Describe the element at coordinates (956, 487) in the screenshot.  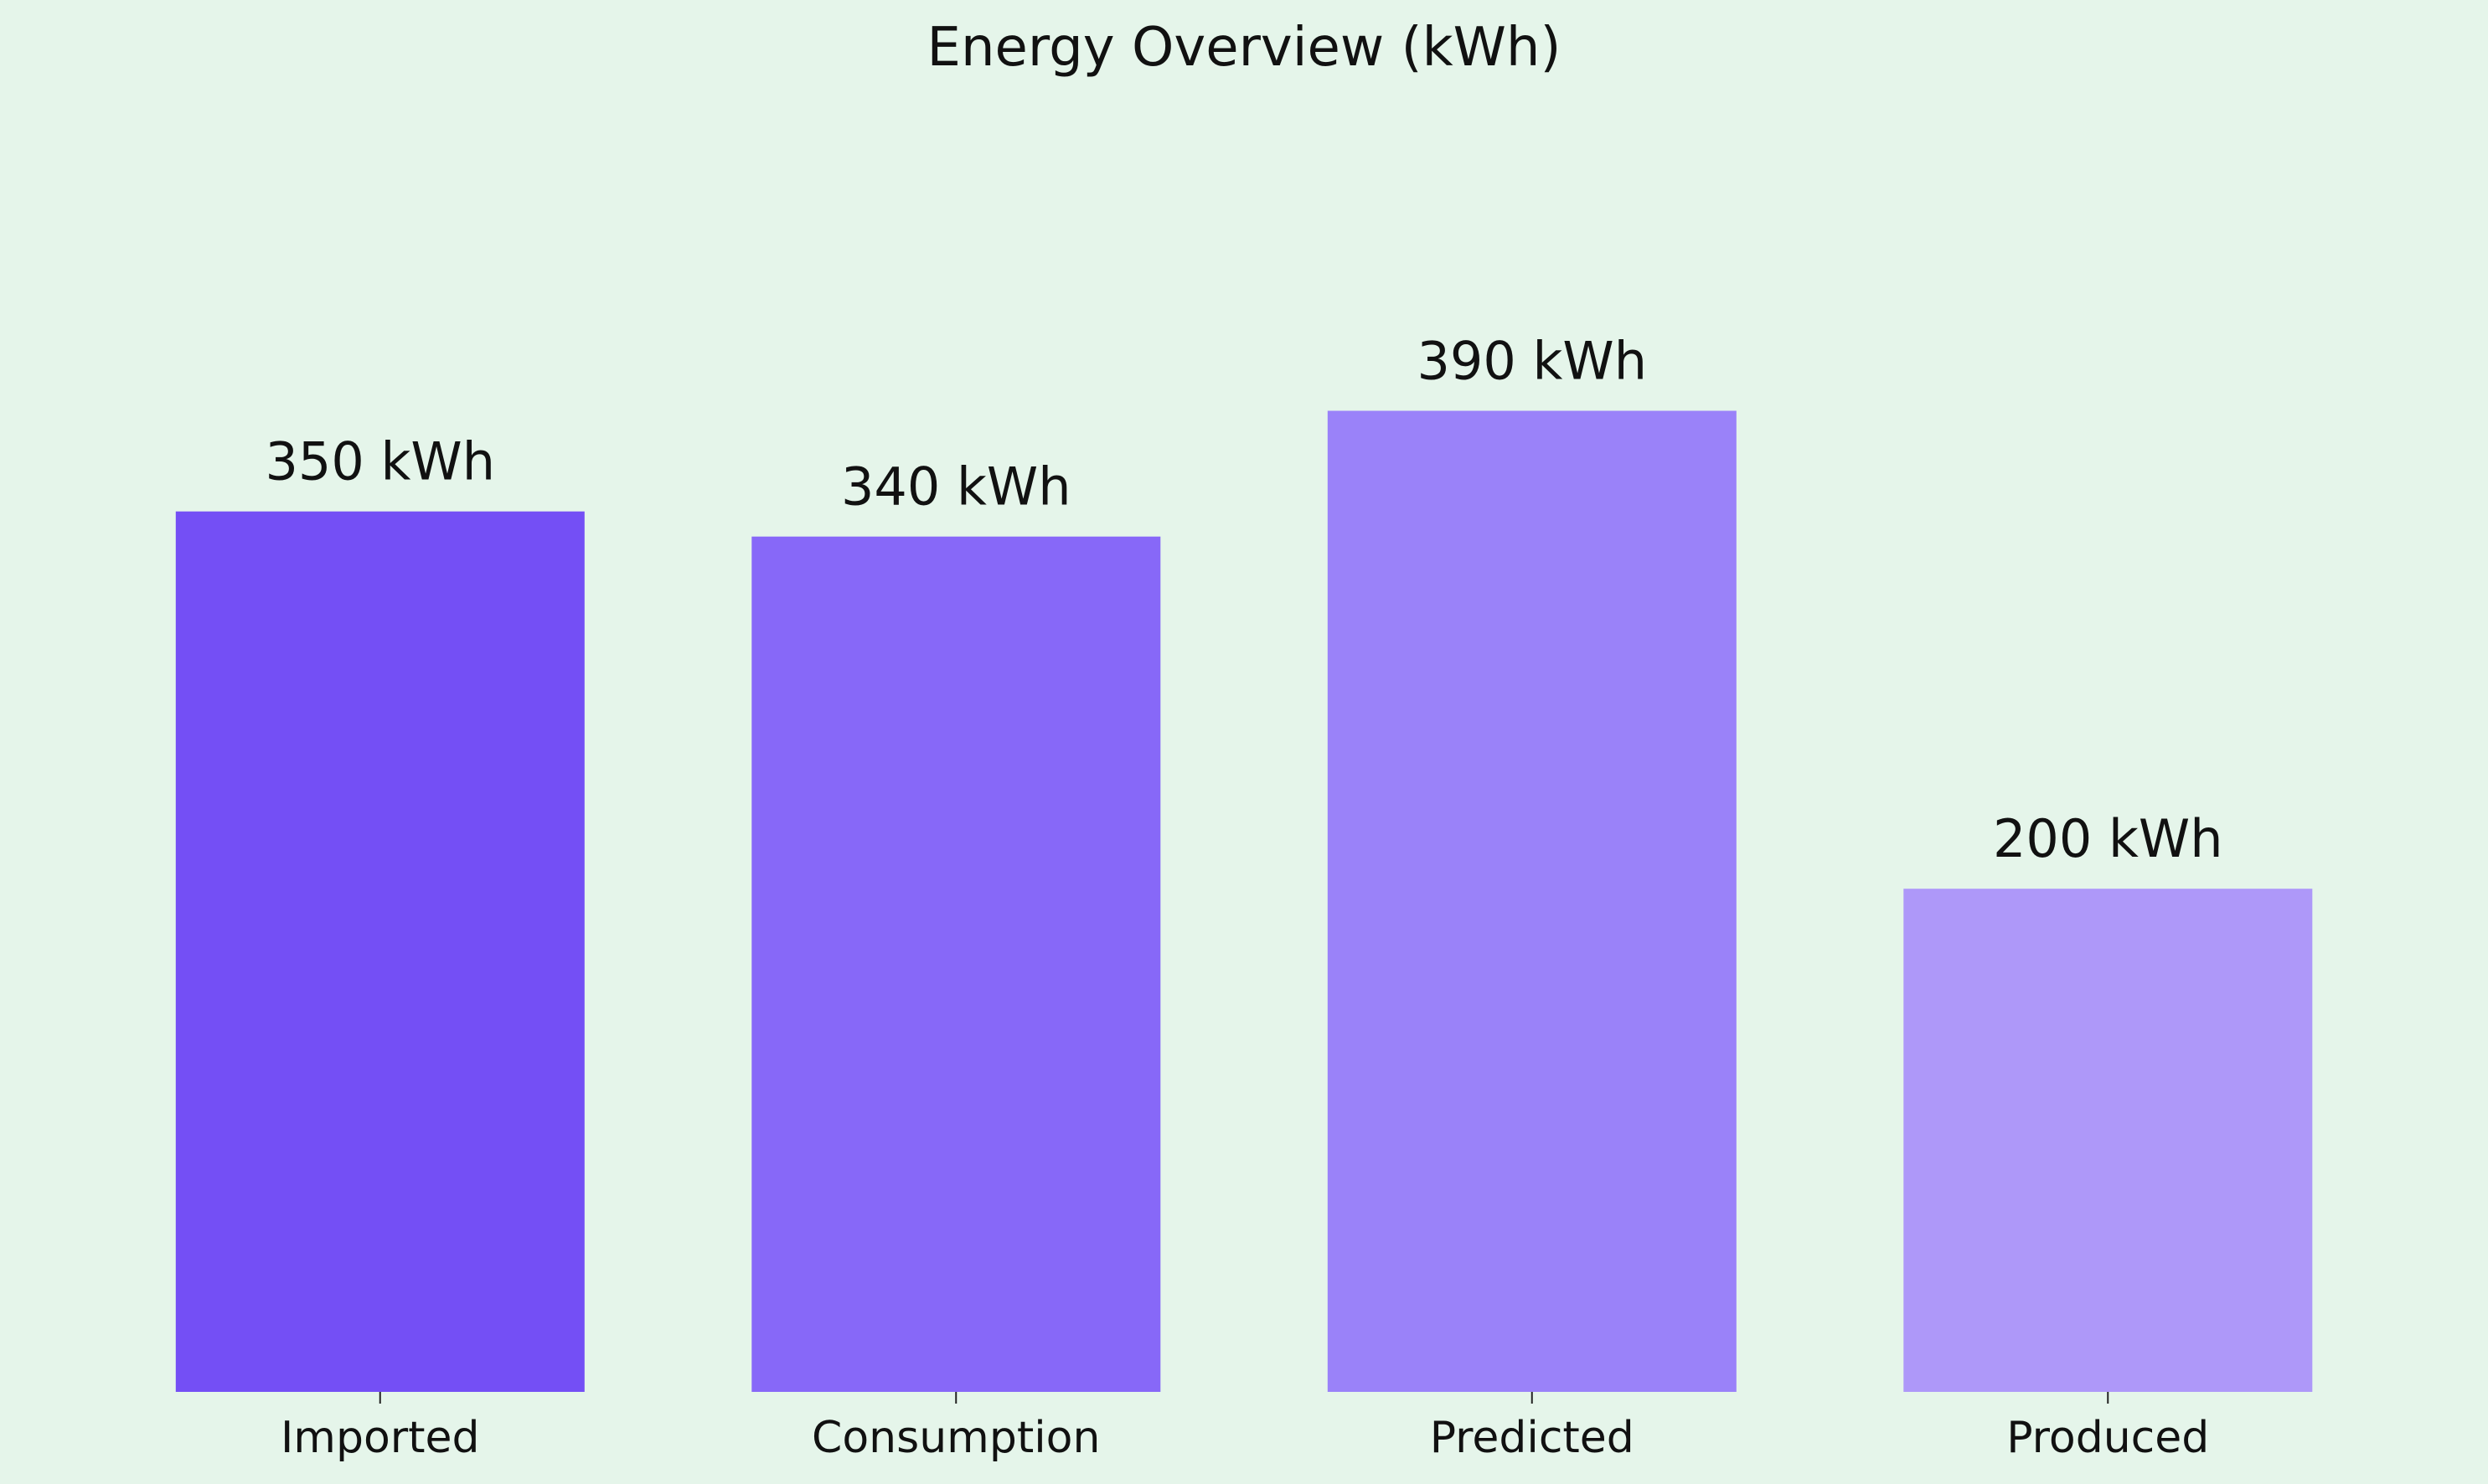
I see `data-label: 340 kWh` at that location.